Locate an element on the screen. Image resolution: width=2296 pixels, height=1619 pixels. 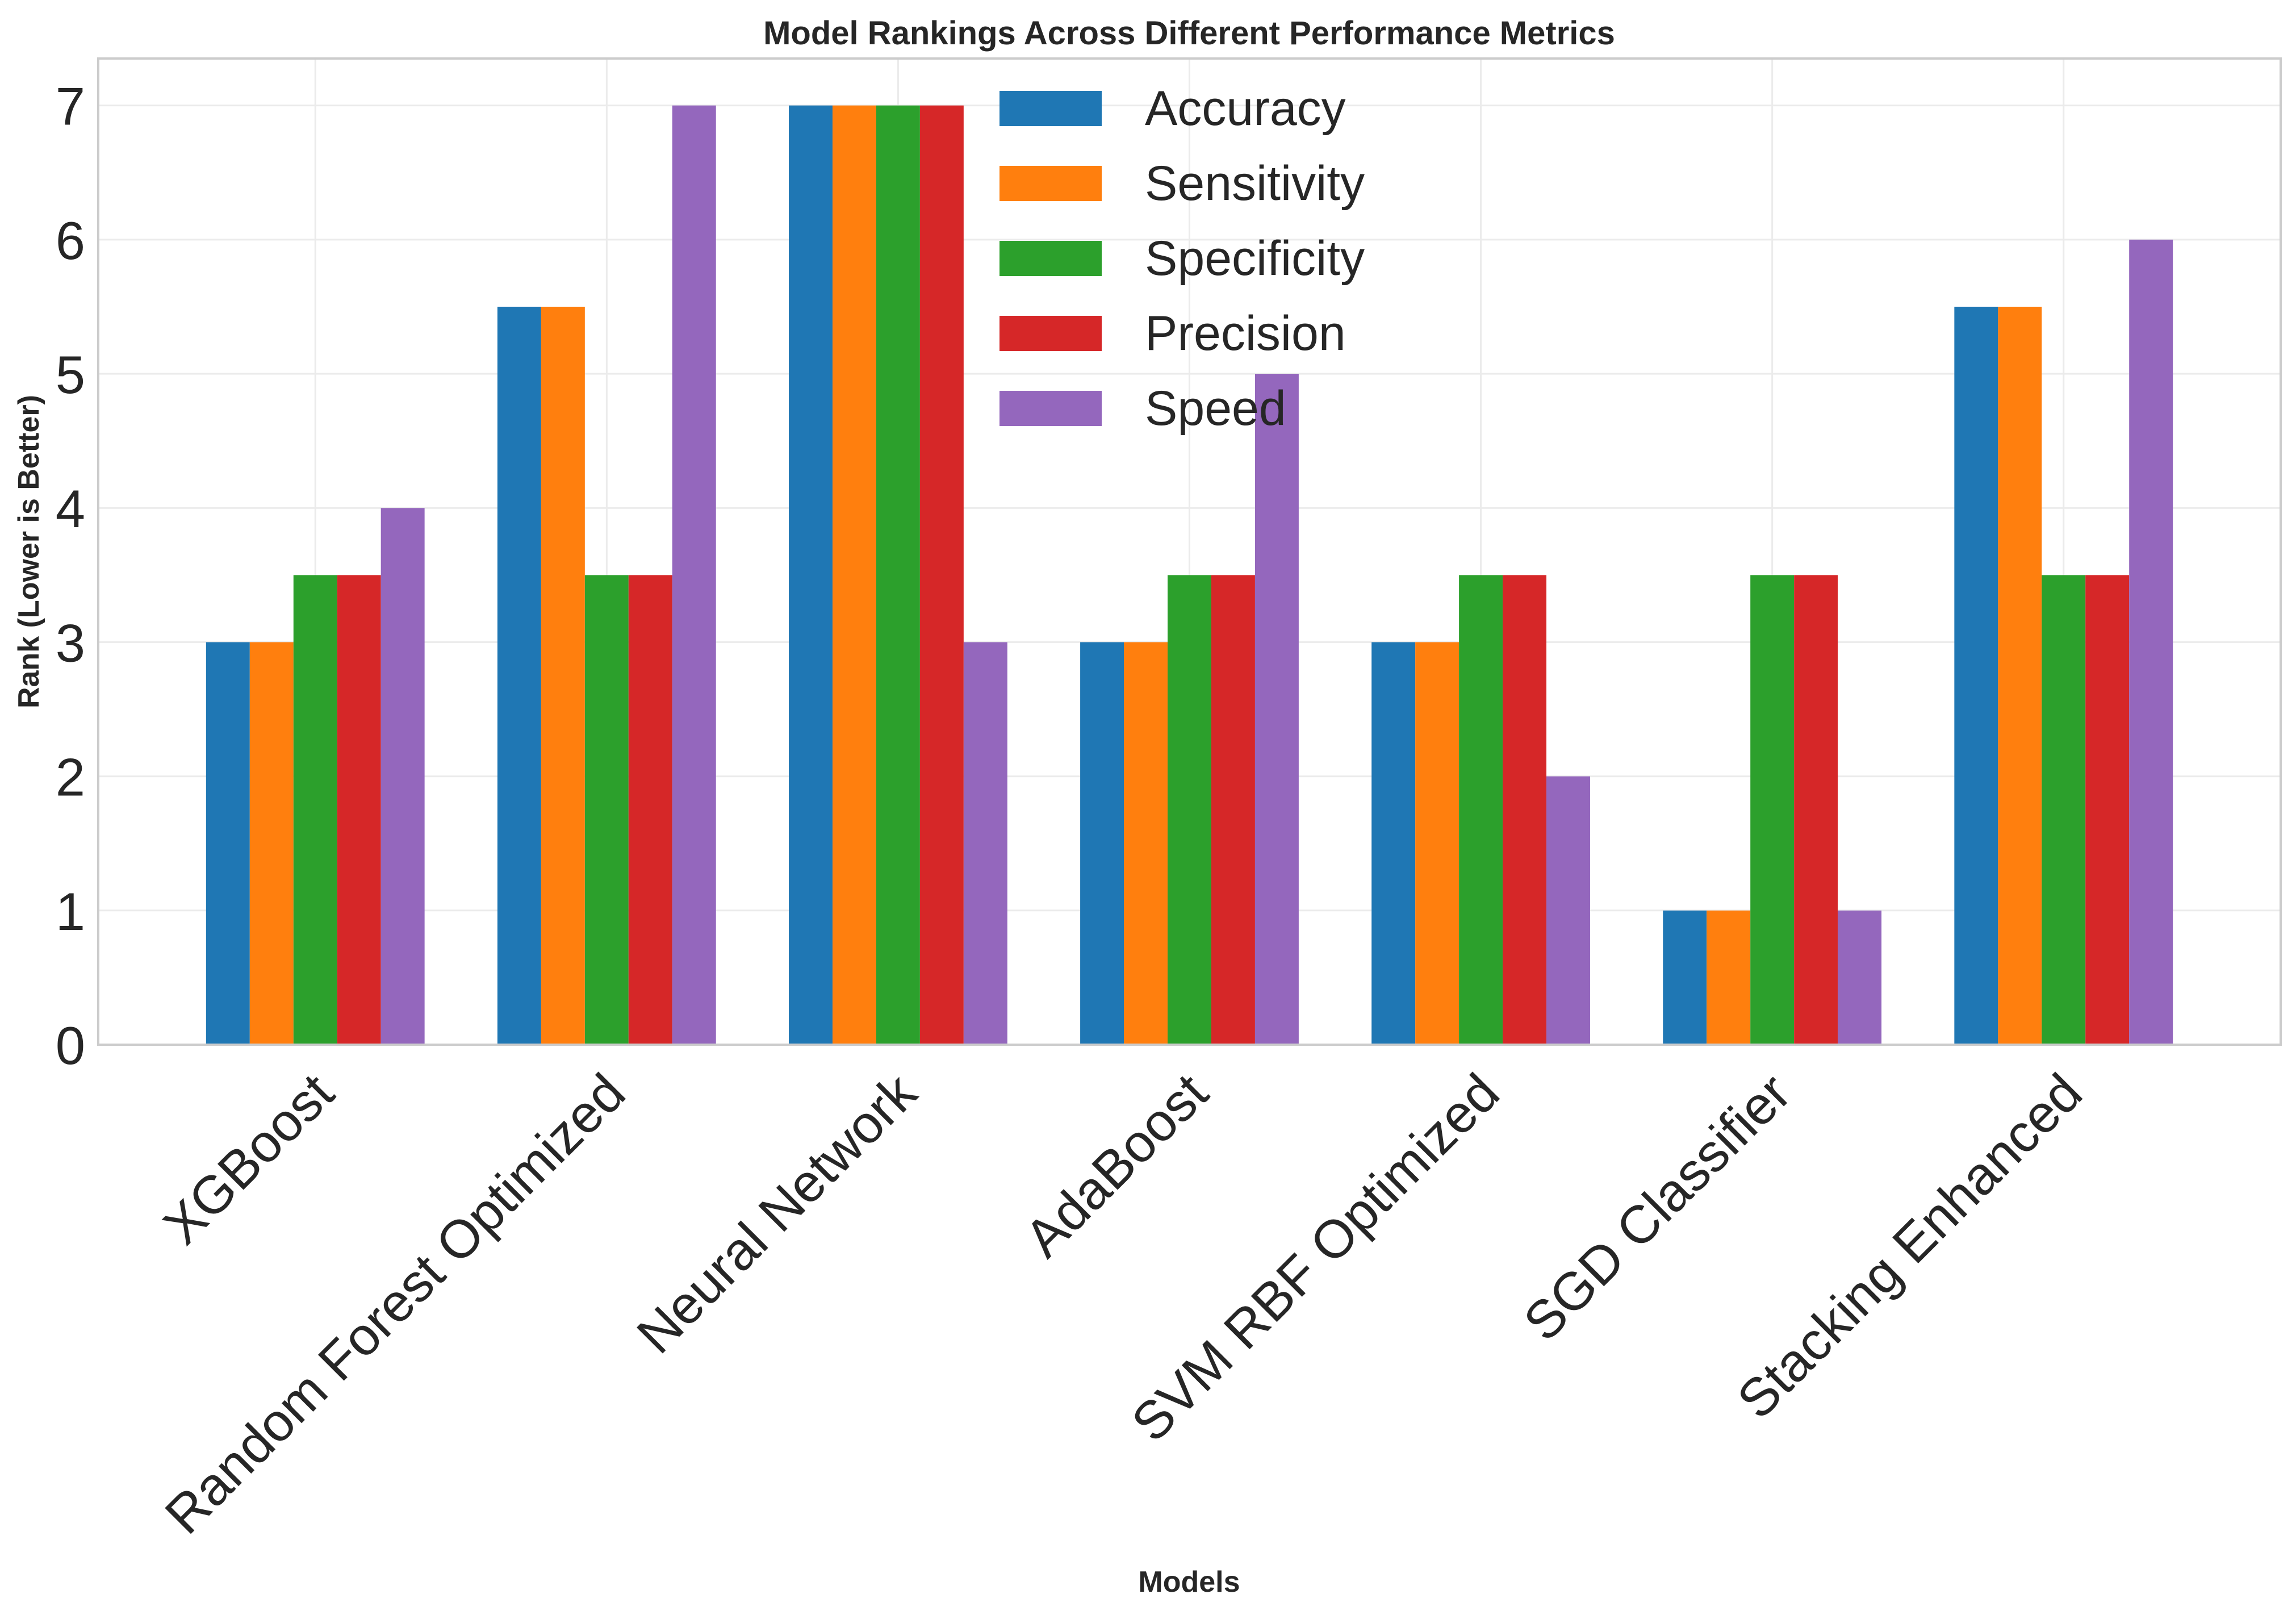
legend-swatch-precision is located at coordinates (1050, 333).